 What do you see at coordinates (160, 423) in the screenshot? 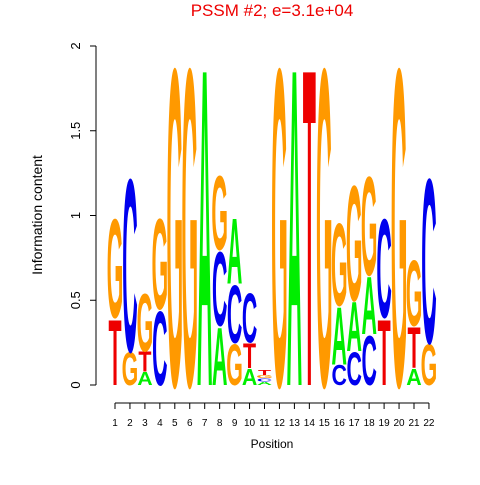
I see `x-tick-label: 4` at bounding box center [160, 423].